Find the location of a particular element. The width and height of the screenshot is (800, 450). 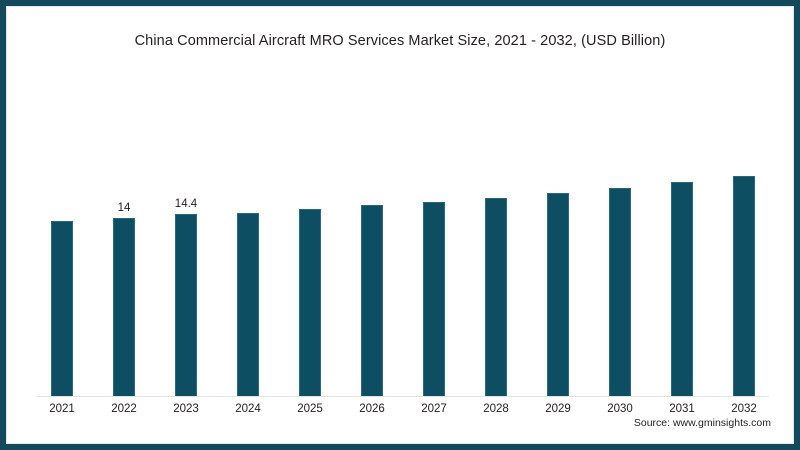

x-axis-label: 2025 is located at coordinates (310, 409).